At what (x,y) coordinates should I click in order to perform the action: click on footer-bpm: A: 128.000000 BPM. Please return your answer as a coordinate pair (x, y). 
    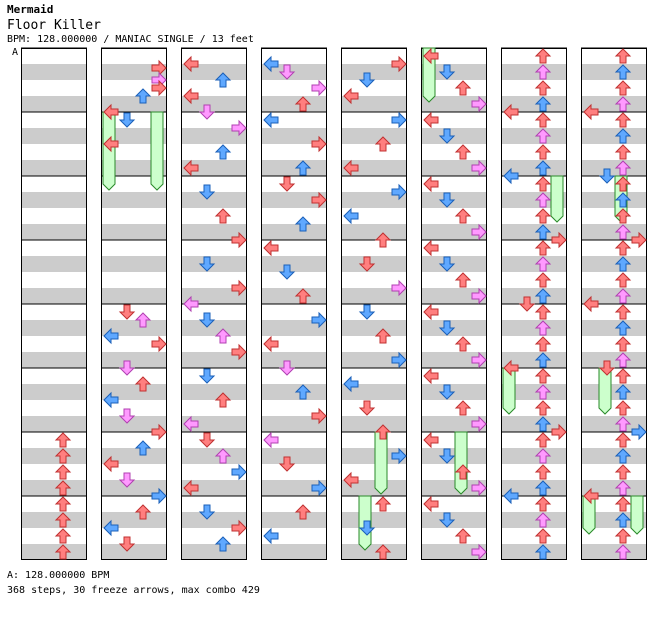
    Looking at the image, I should click on (58, 575).